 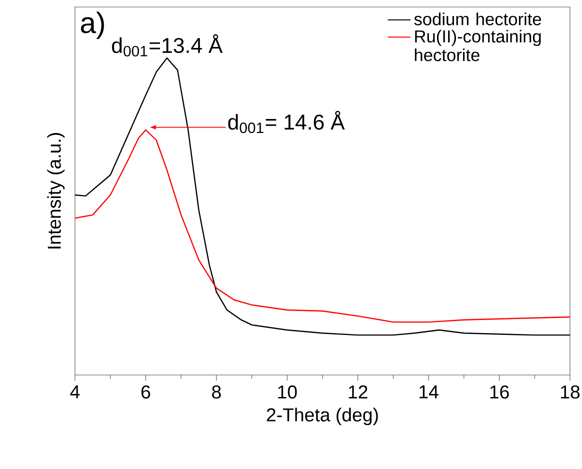 What do you see at coordinates (477, 46) in the screenshot?
I see `legend-label: Ru(II)-containing hectorite` at bounding box center [477, 46].